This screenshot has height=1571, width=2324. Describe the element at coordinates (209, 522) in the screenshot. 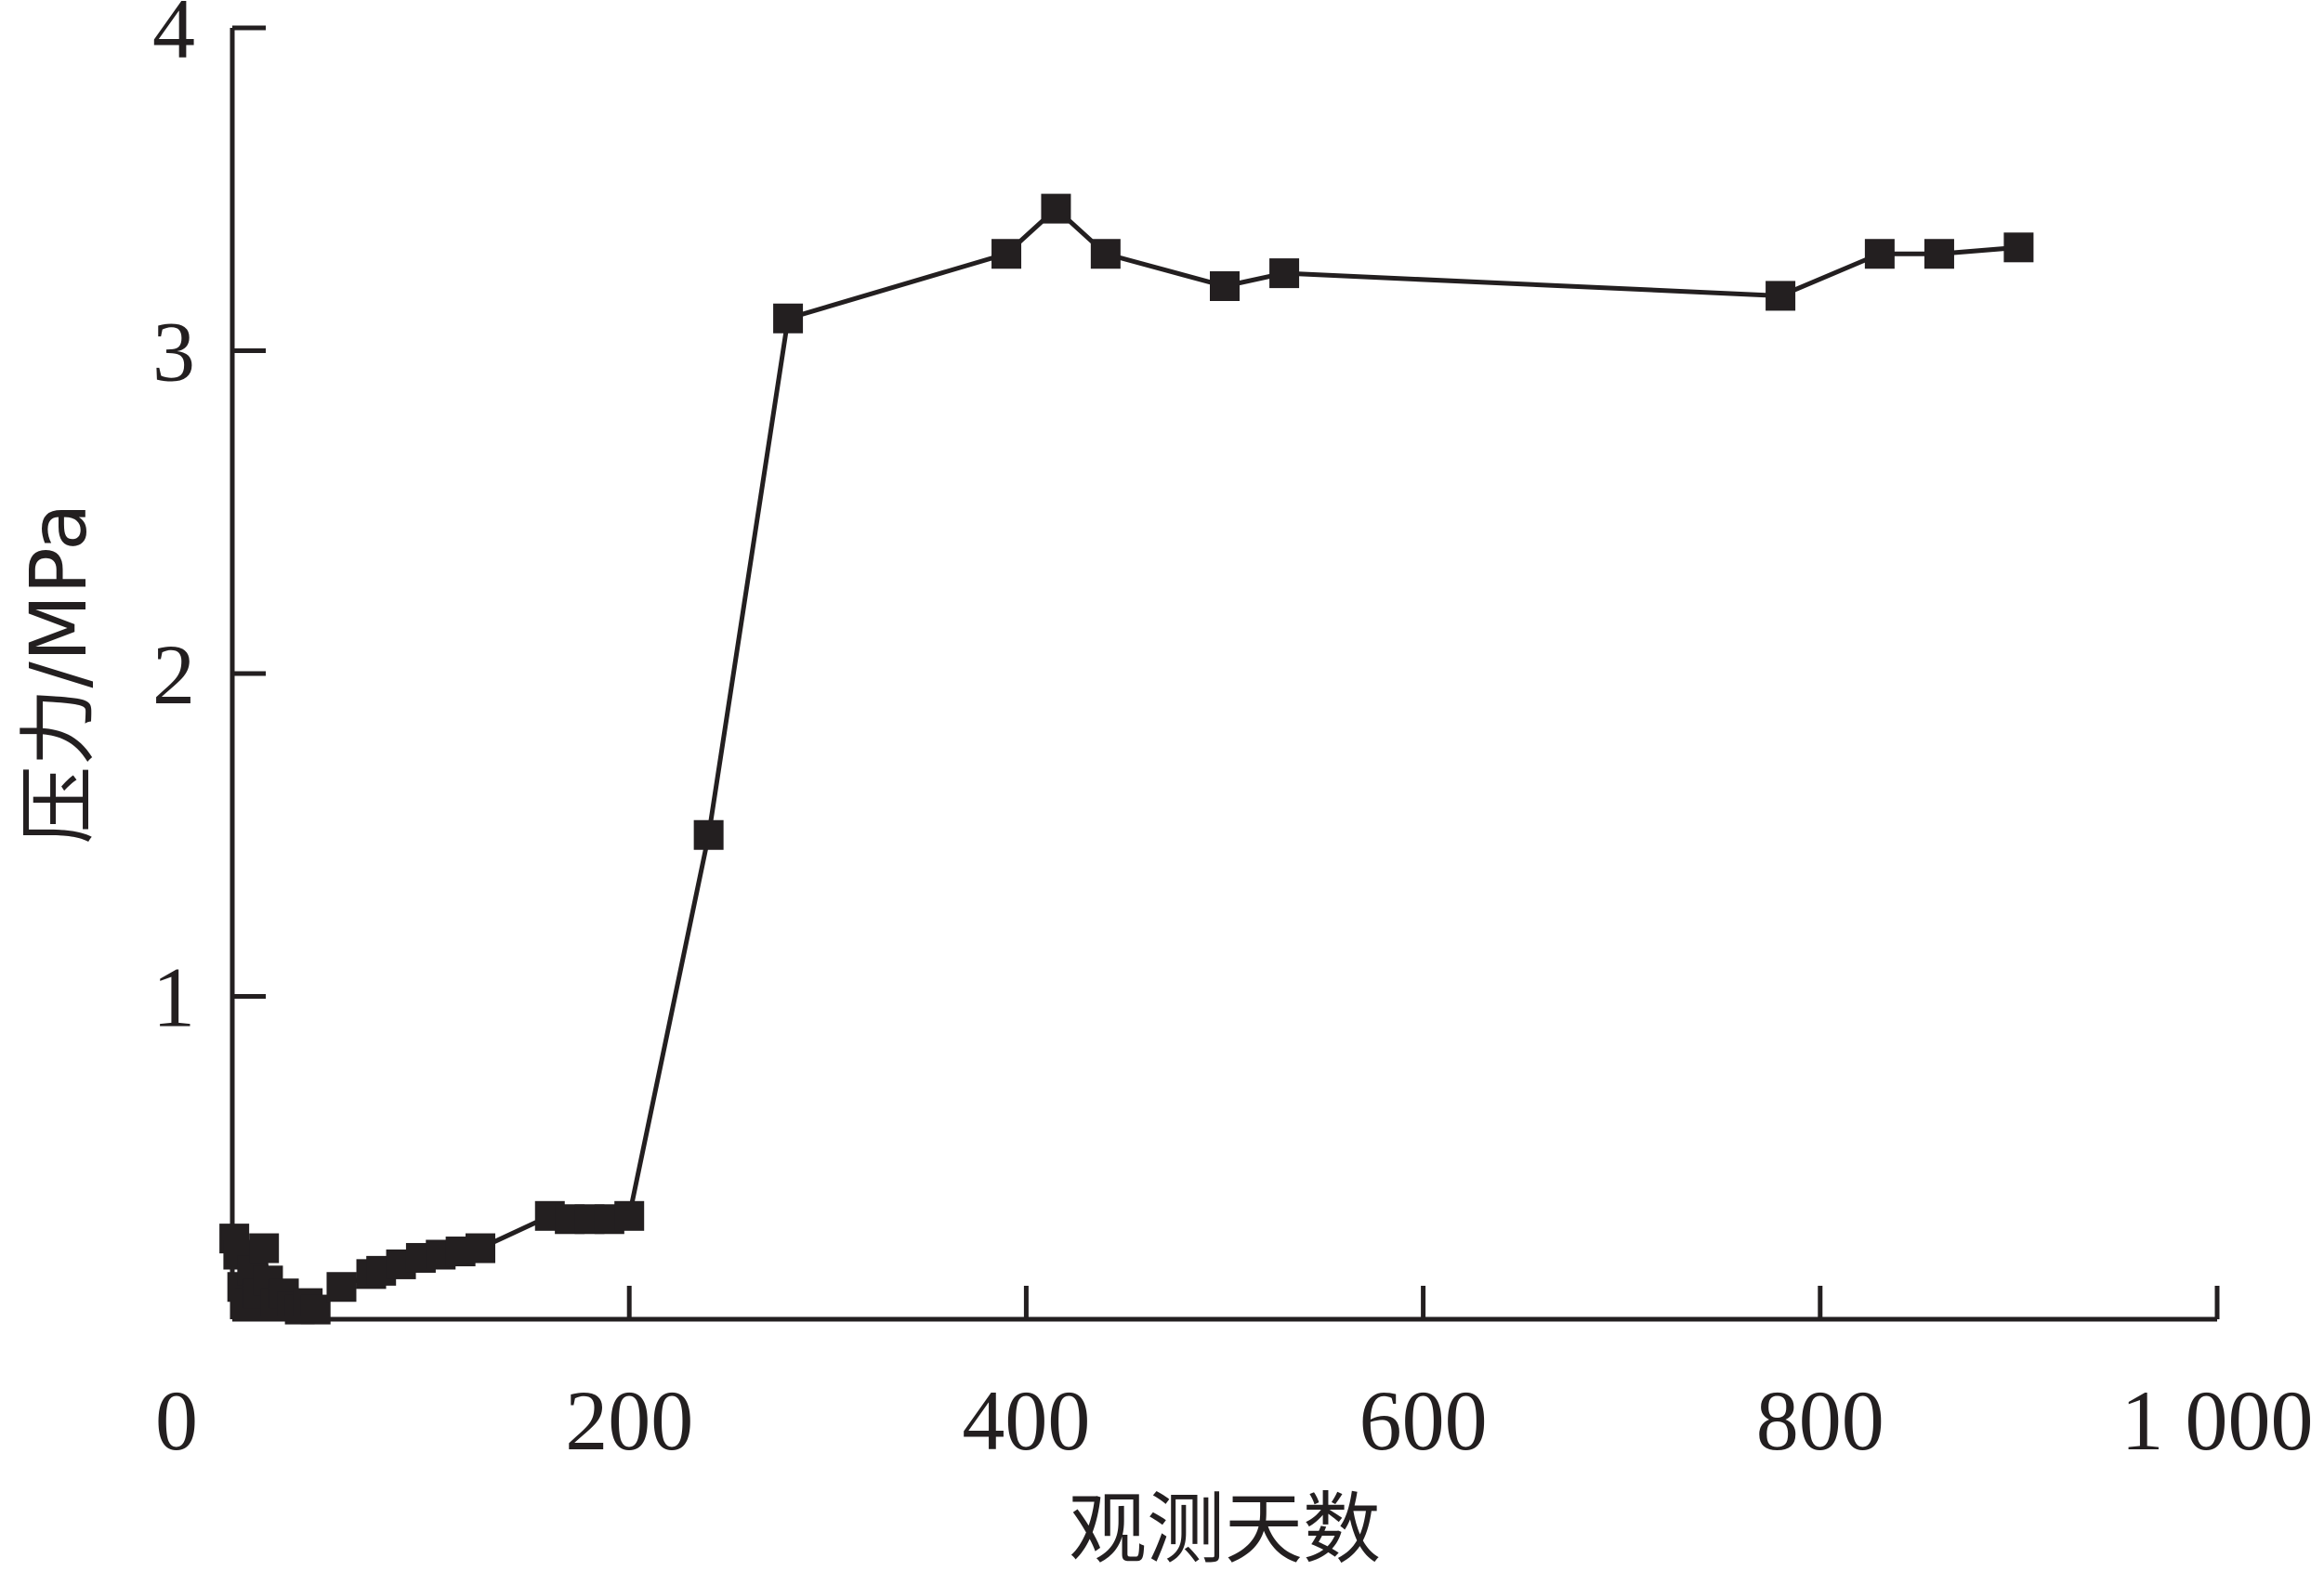

I see `y-ticks: 1 2 3 4` at that location.